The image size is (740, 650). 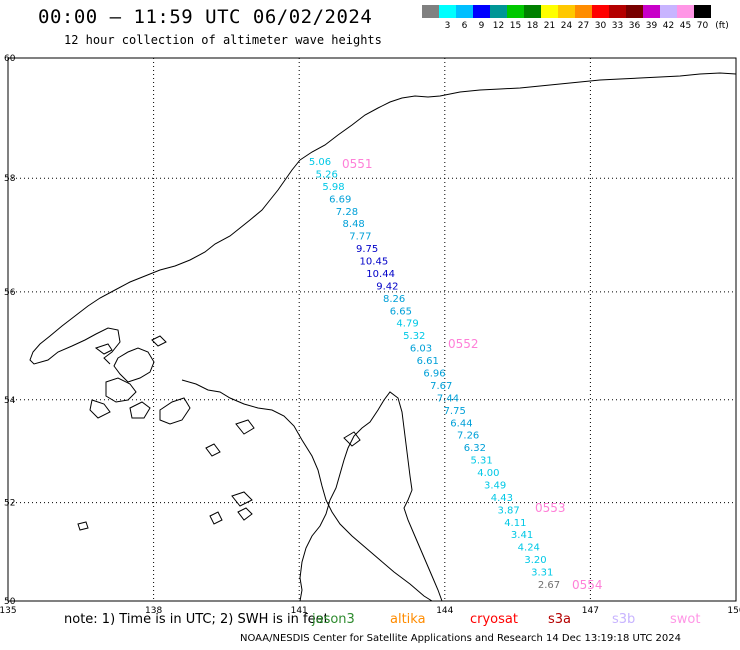 What do you see at coordinates (590, 611) in the screenshot?
I see `lon-tick-label: 147` at bounding box center [590, 611].